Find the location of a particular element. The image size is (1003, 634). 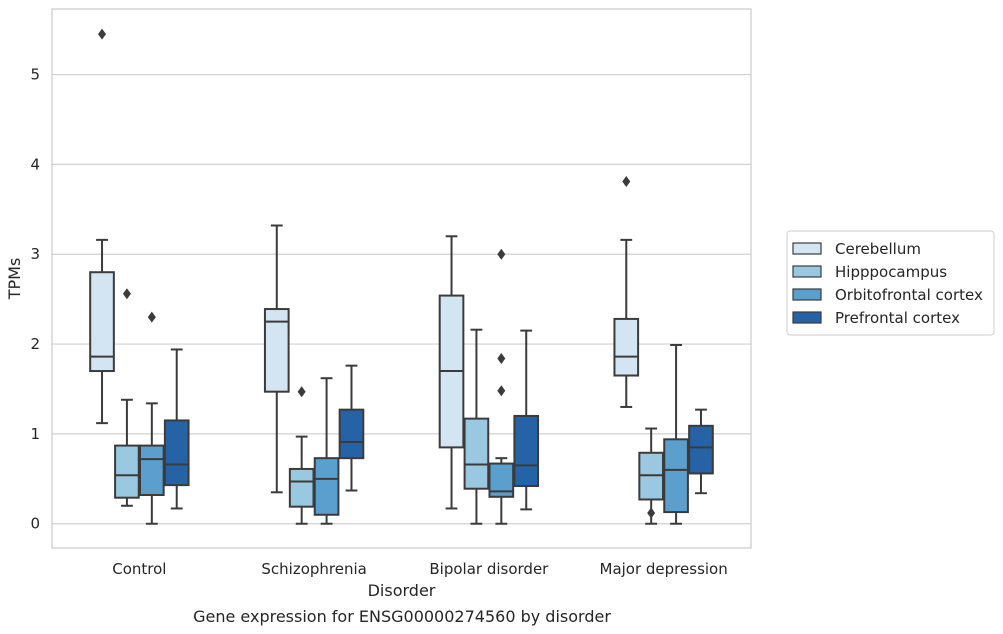

x-tick-label: Schizophrenia is located at coordinates (313, 569).